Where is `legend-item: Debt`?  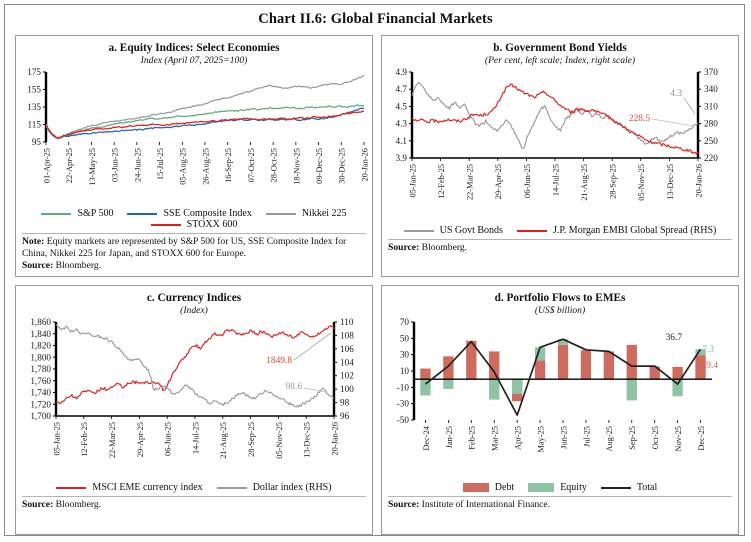 legend-item: Debt is located at coordinates (488, 487).